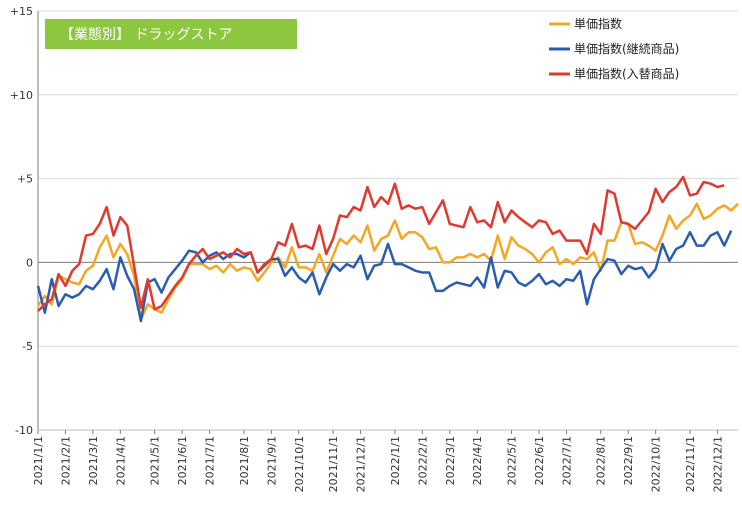 This screenshot has height=513, width=742. I want to click on legend-label: 単価指数(入替商品), so click(626, 73).